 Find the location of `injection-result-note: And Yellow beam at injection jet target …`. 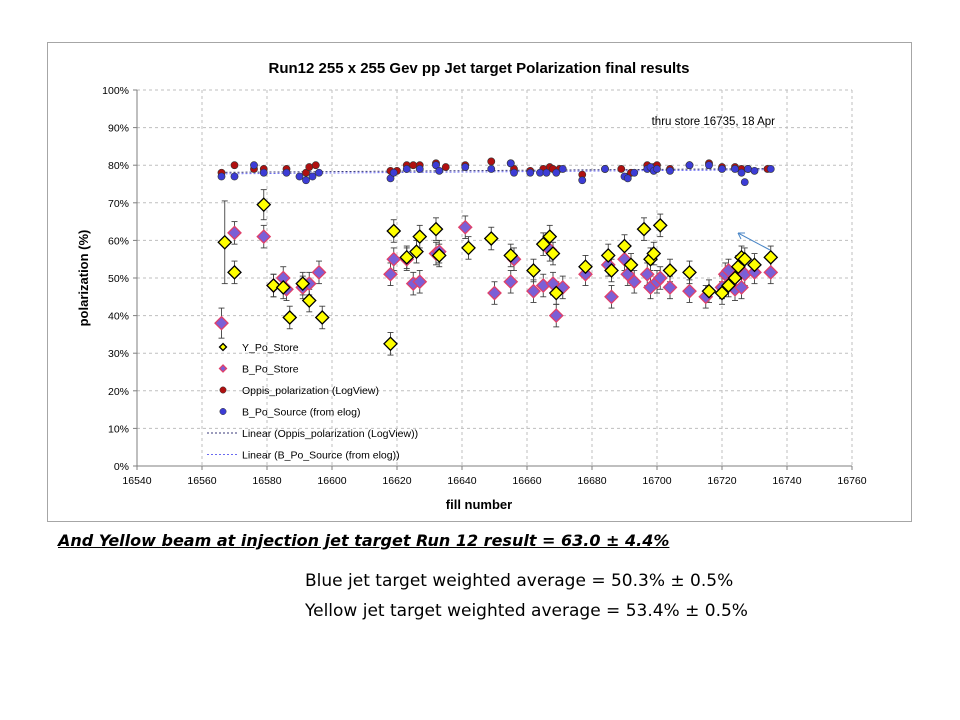

injection-result-note: And Yellow beam at injection jet target … is located at coordinates (364, 540).